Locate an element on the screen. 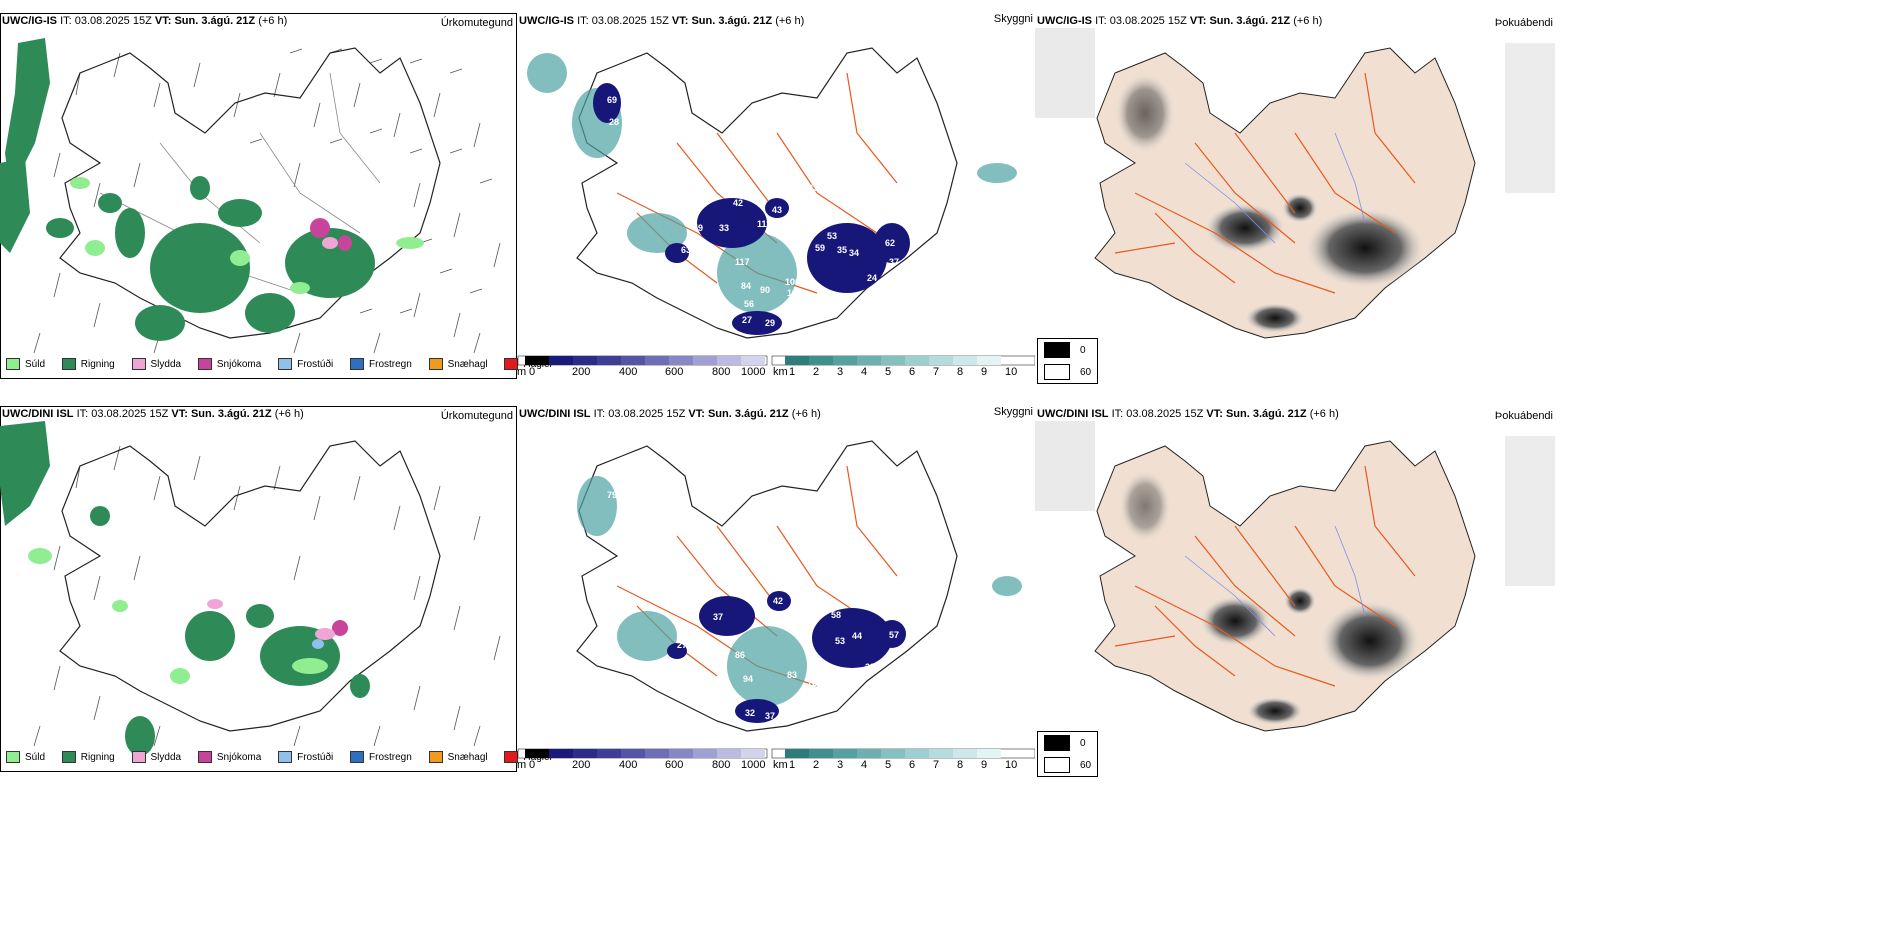  svg-text: 32 is located at coordinates (750, 713).